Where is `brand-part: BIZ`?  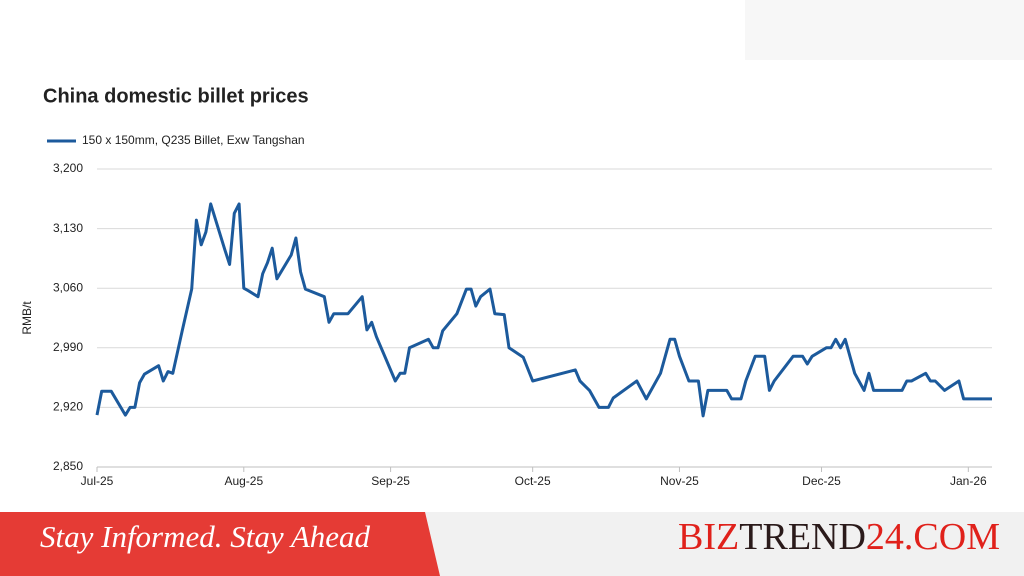 brand-part: BIZ is located at coordinates (708, 537).